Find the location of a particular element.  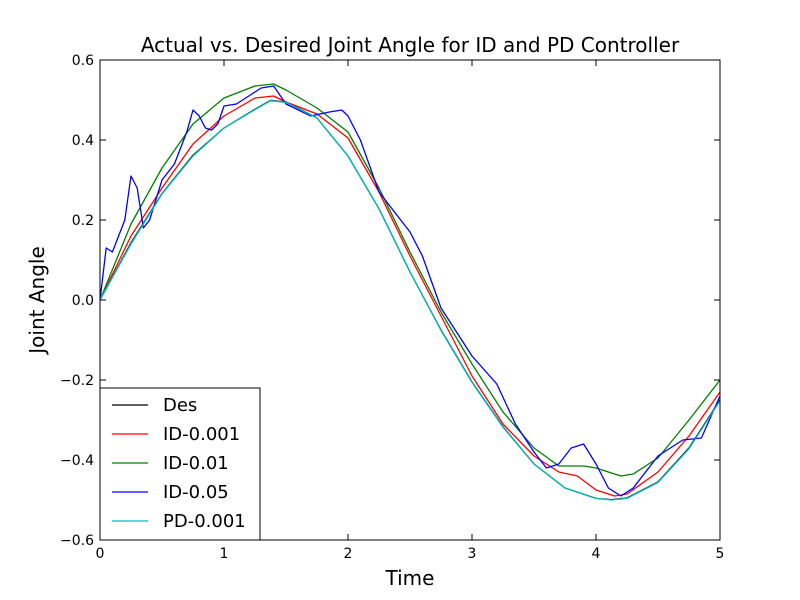

x-tick-label: 5 is located at coordinates (720, 554).